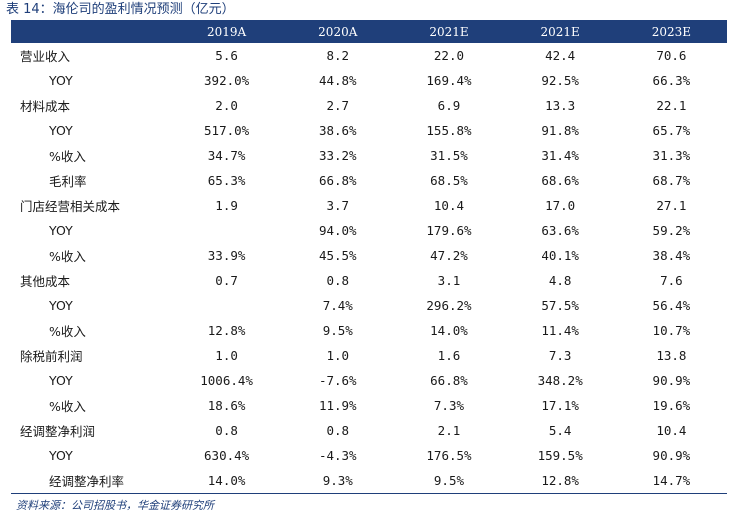  What do you see at coordinates (91, 31) in the screenshot?
I see `header-cell-label` at bounding box center [91, 31].